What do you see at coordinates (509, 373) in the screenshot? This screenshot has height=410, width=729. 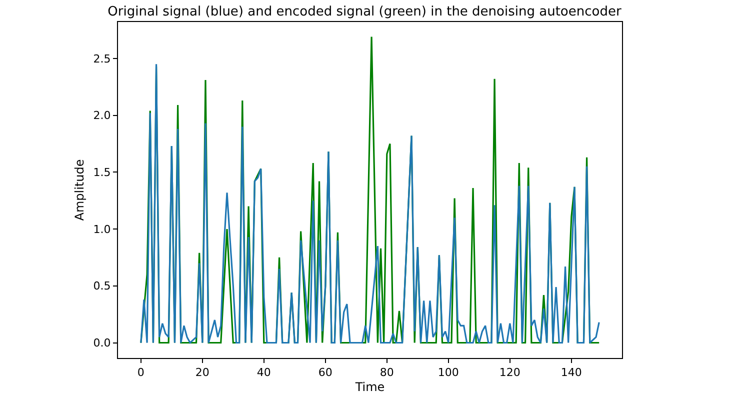 I see `x-tick-label: 120` at bounding box center [509, 373].